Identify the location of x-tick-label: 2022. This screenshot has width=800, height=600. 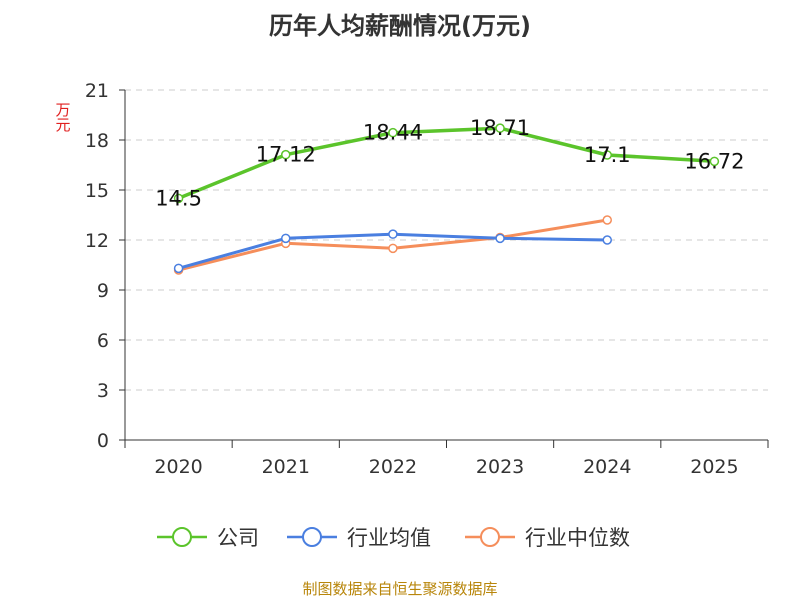
(393, 467).